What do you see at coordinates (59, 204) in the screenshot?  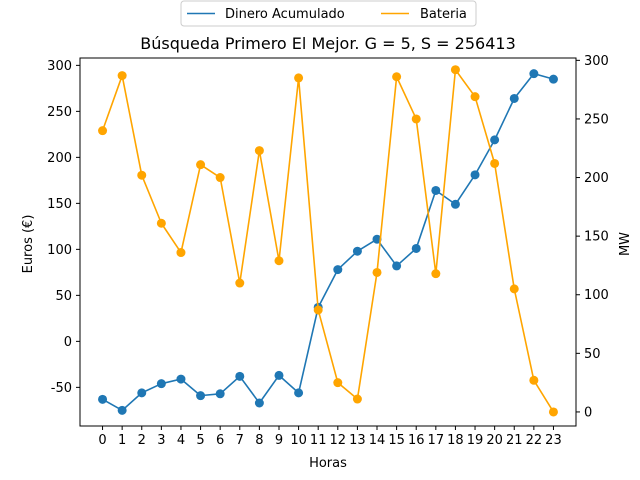 I see `y-tick-label-left: 150` at bounding box center [59, 204].